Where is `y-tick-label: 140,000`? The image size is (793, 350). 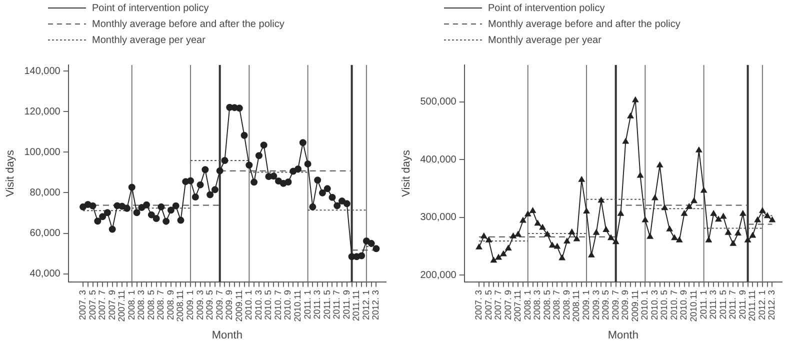
y-tick-label: 140,000 is located at coordinates (42, 71).